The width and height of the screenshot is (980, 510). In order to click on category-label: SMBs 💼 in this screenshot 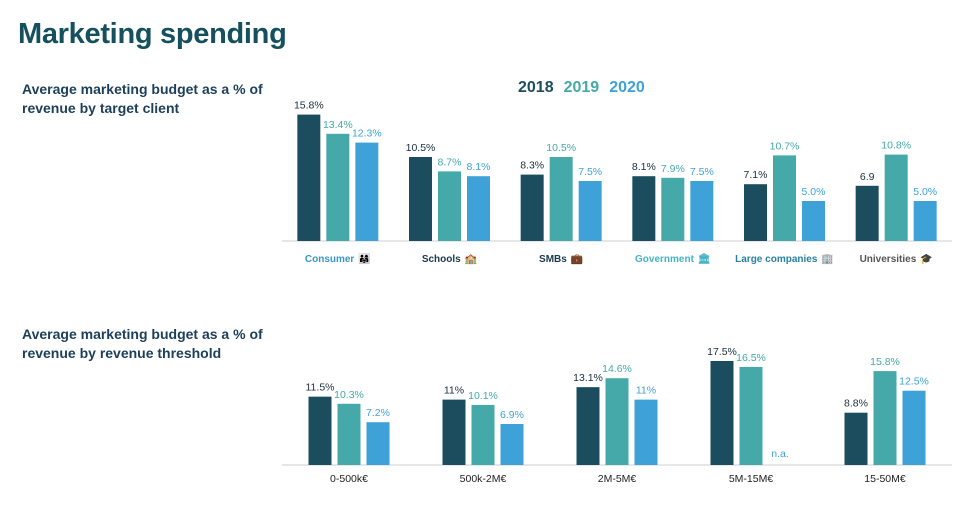, I will do `click(561, 259)`.